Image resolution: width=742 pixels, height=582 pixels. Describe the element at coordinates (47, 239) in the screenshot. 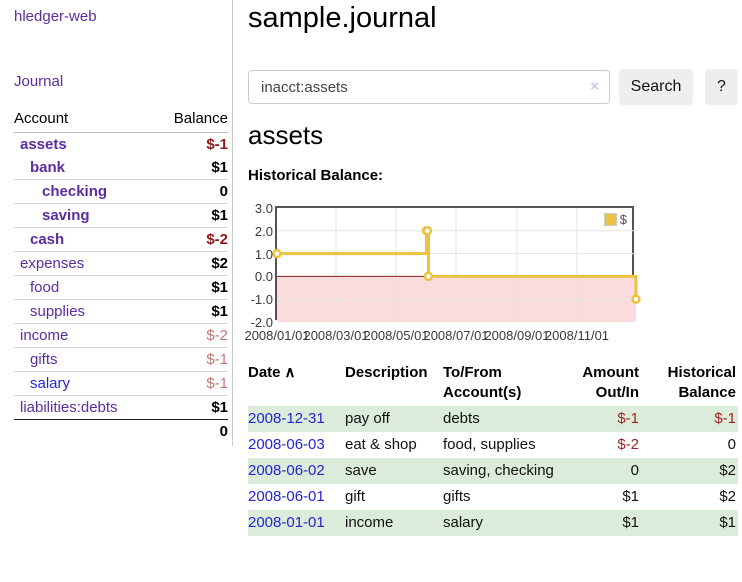

I see `account-link-cash: cash` at that location.